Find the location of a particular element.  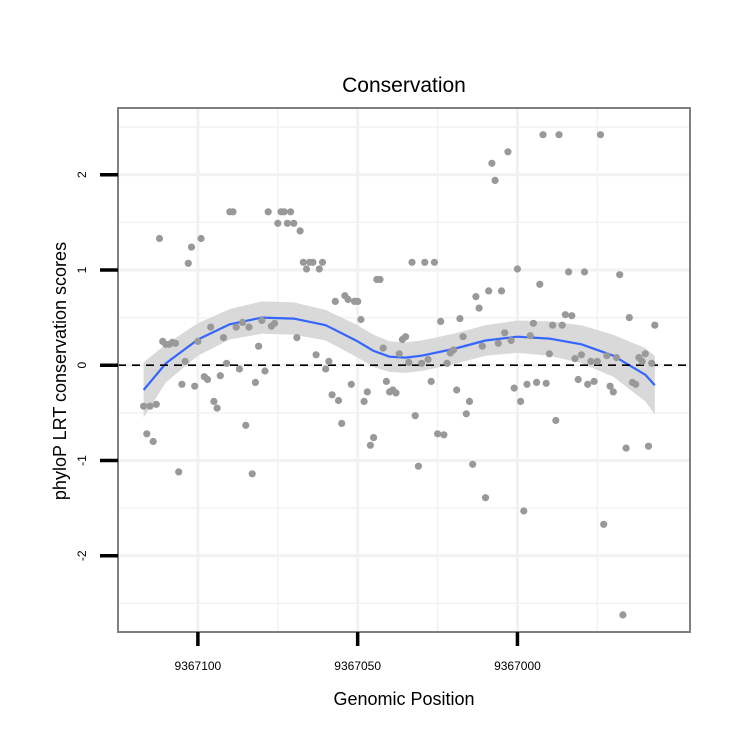

confidence-ribbon is located at coordinates (399, 359).